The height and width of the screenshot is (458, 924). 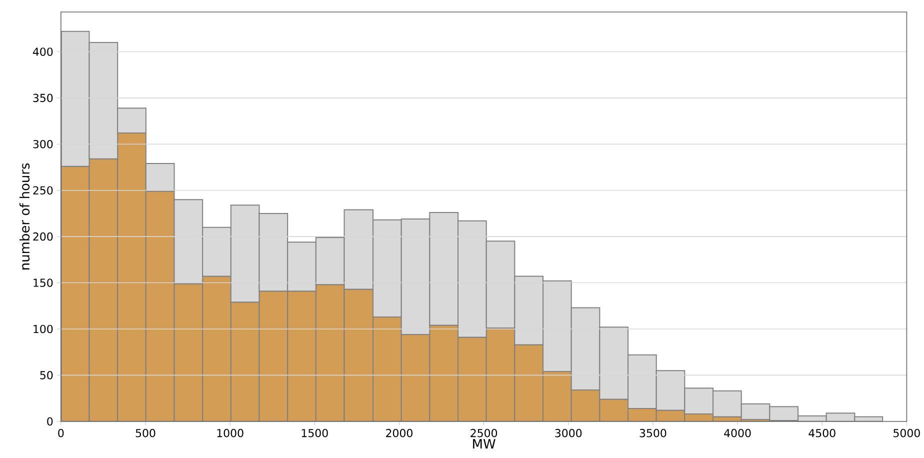 What do you see at coordinates (43, 190) in the screenshot?
I see `y-tick-label: 250` at bounding box center [43, 190].